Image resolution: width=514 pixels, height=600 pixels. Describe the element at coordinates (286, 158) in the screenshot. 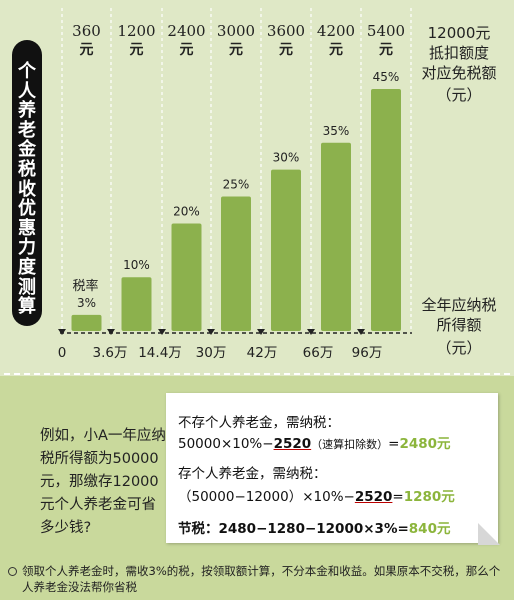

I see `bar-value-label: 30%` at that location.